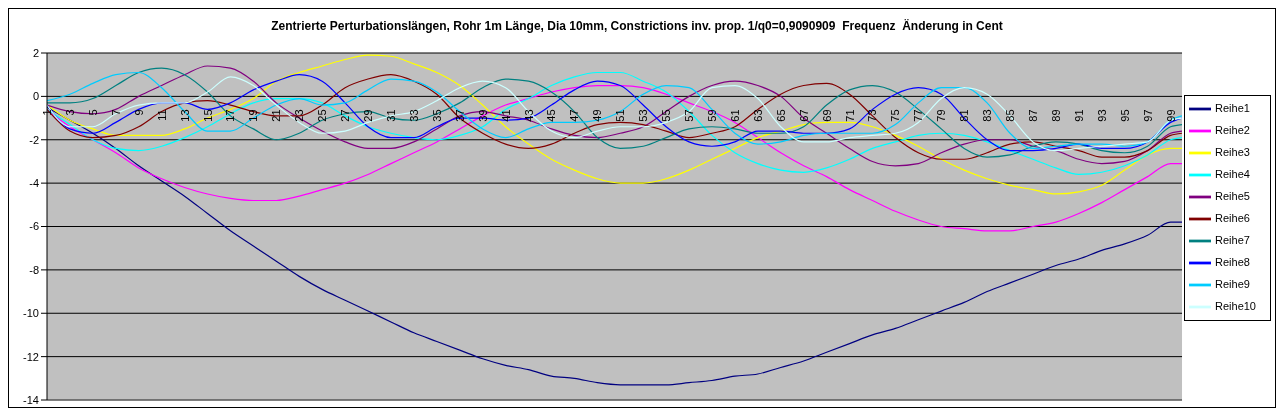 The width and height of the screenshot is (1282, 414). Describe the element at coordinates (161, 115) in the screenshot. I see `x-tick-label: 11` at that location.